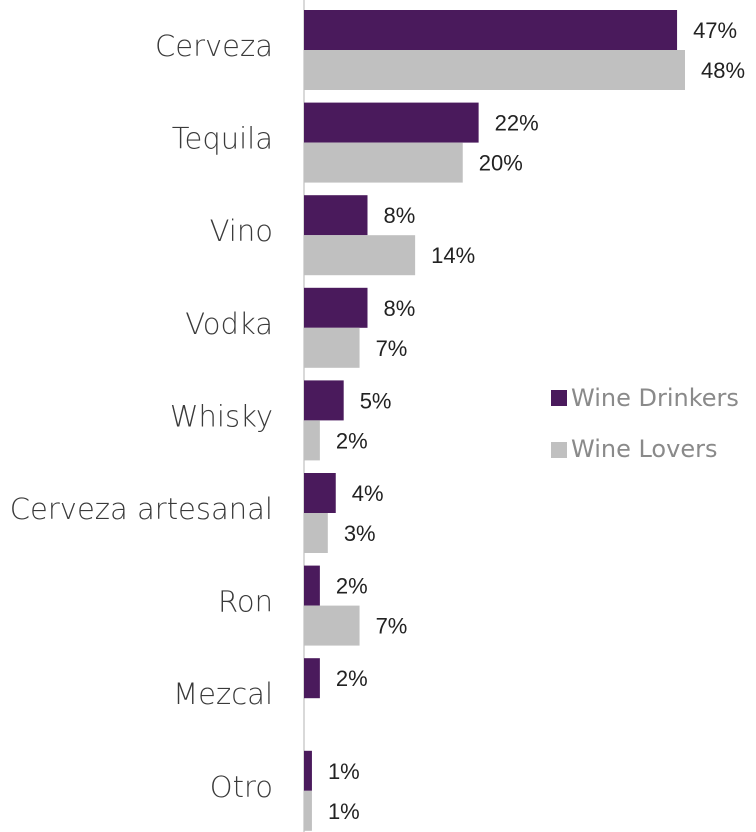  I want to click on data-label: 22%, so click(517, 123).